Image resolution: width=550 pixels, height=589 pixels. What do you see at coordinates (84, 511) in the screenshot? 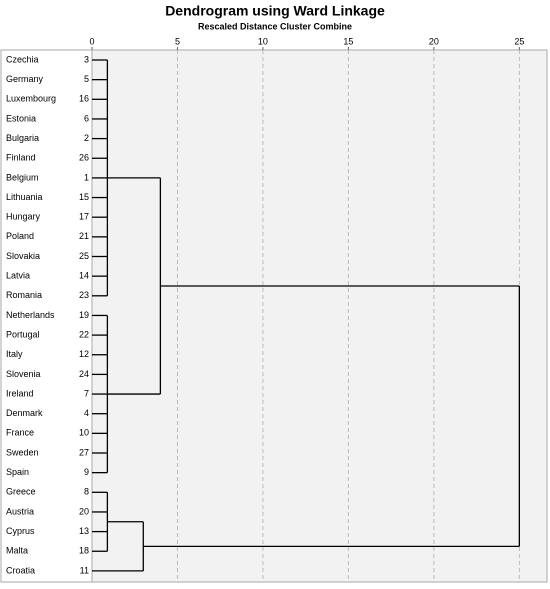
I see `leaf-id: 20` at bounding box center [84, 511].